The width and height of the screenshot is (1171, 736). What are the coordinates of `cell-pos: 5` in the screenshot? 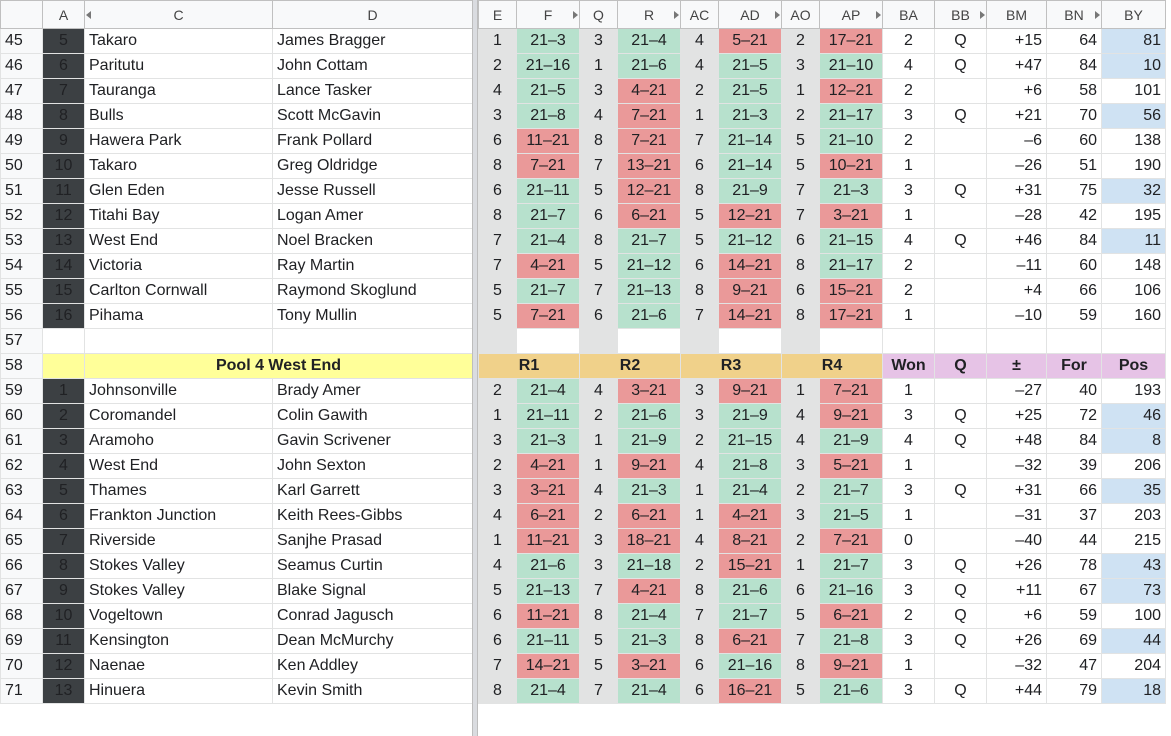 It's located at (63, 491).